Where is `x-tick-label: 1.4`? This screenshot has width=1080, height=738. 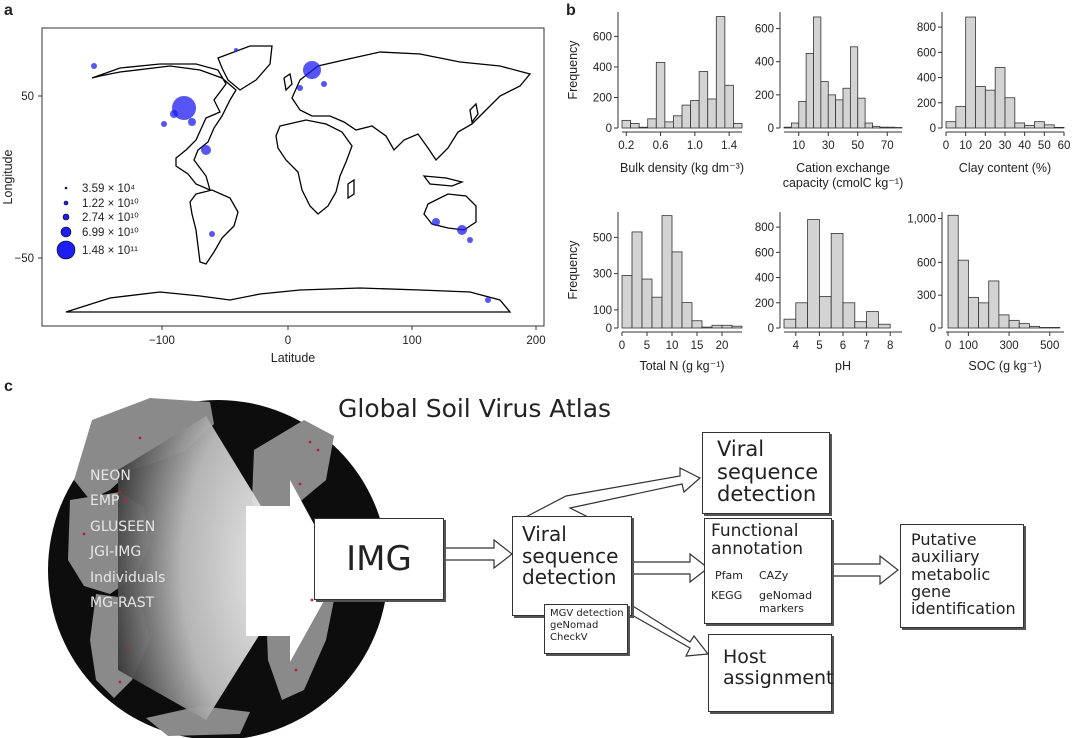 x-tick-label: 1.4 is located at coordinates (729, 146).